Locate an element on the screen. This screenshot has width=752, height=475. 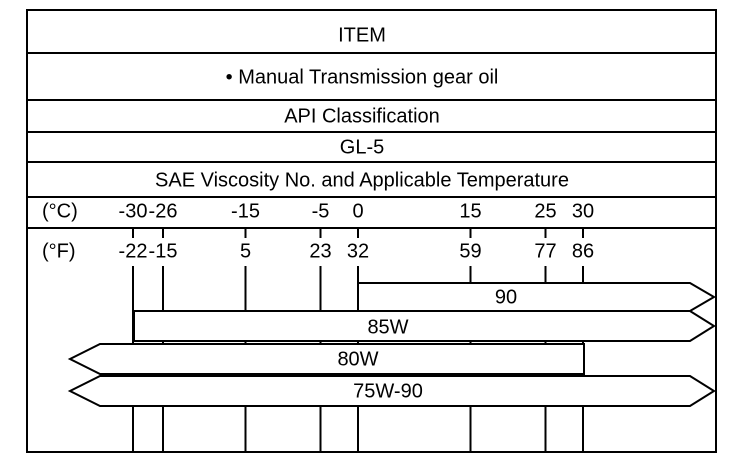
celsius-tick-label: 25 is located at coordinates (545, 211).